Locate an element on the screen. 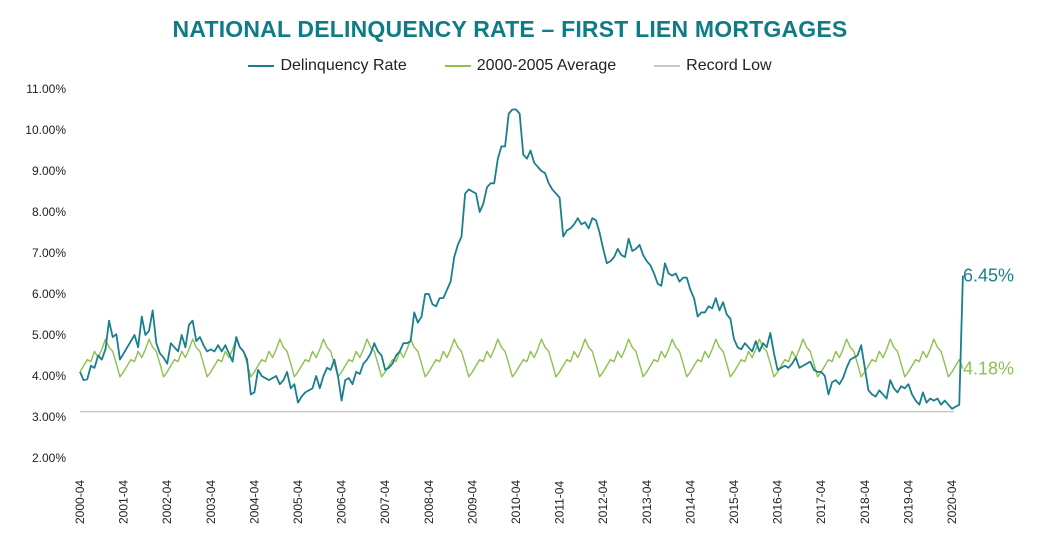  legend-item-delinquency-rate: Delinquency Rate is located at coordinates (327, 66).